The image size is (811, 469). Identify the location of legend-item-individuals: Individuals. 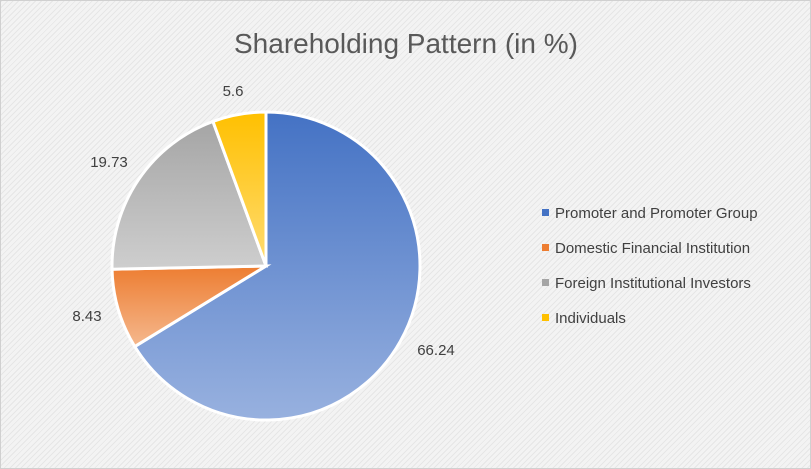
(584, 318).